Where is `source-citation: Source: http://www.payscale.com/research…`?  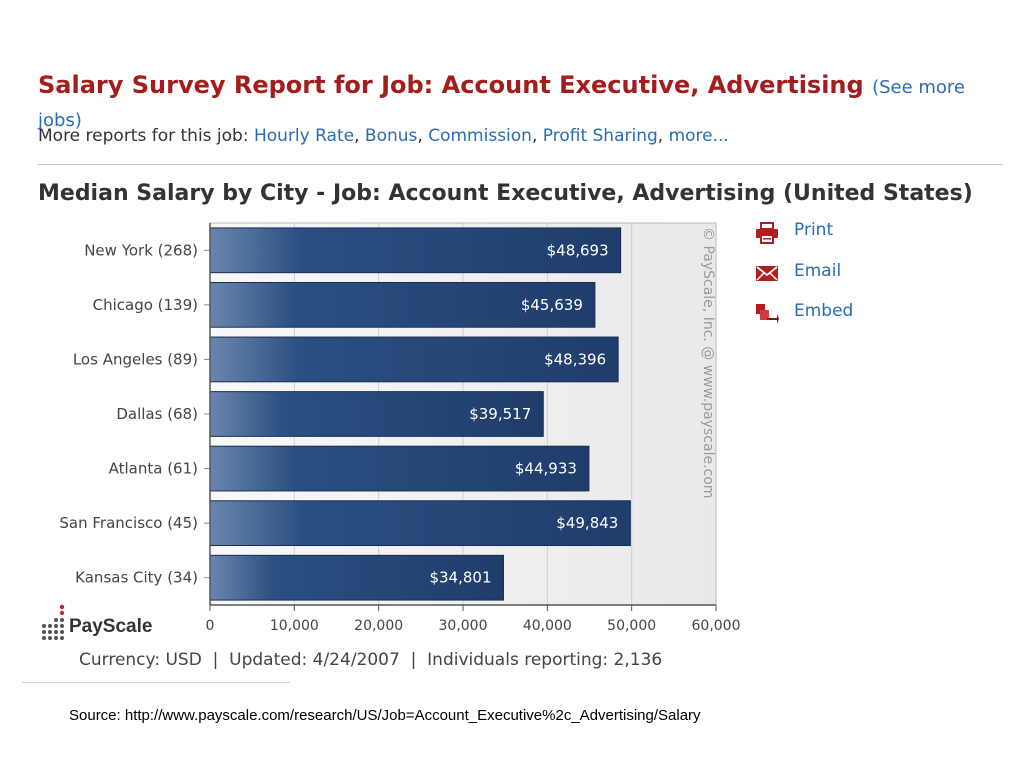 source-citation: Source: http://www.payscale.com/research… is located at coordinates (385, 715).